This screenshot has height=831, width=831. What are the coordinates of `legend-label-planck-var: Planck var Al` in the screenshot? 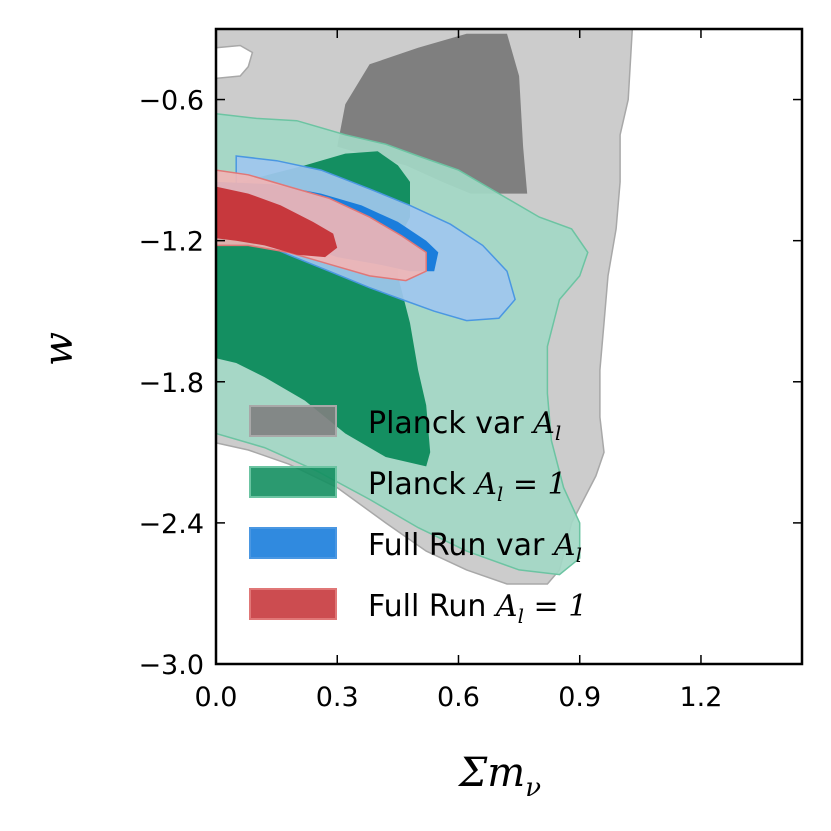 It's located at (464, 425).